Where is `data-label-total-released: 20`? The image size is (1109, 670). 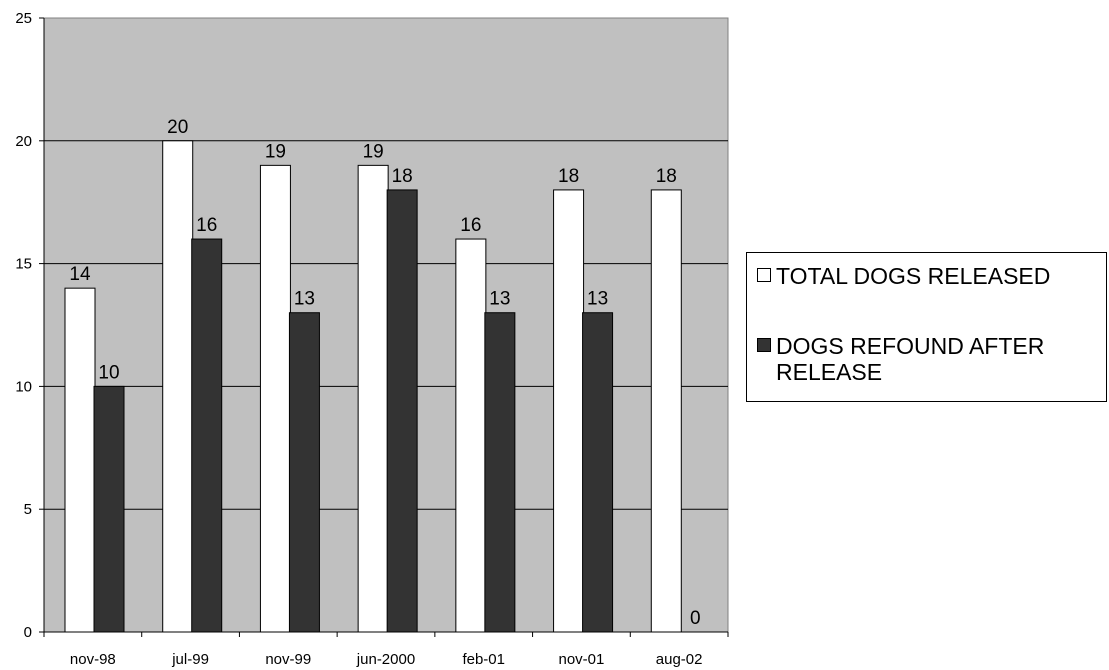
data-label-total-released: 20 is located at coordinates (177, 127).